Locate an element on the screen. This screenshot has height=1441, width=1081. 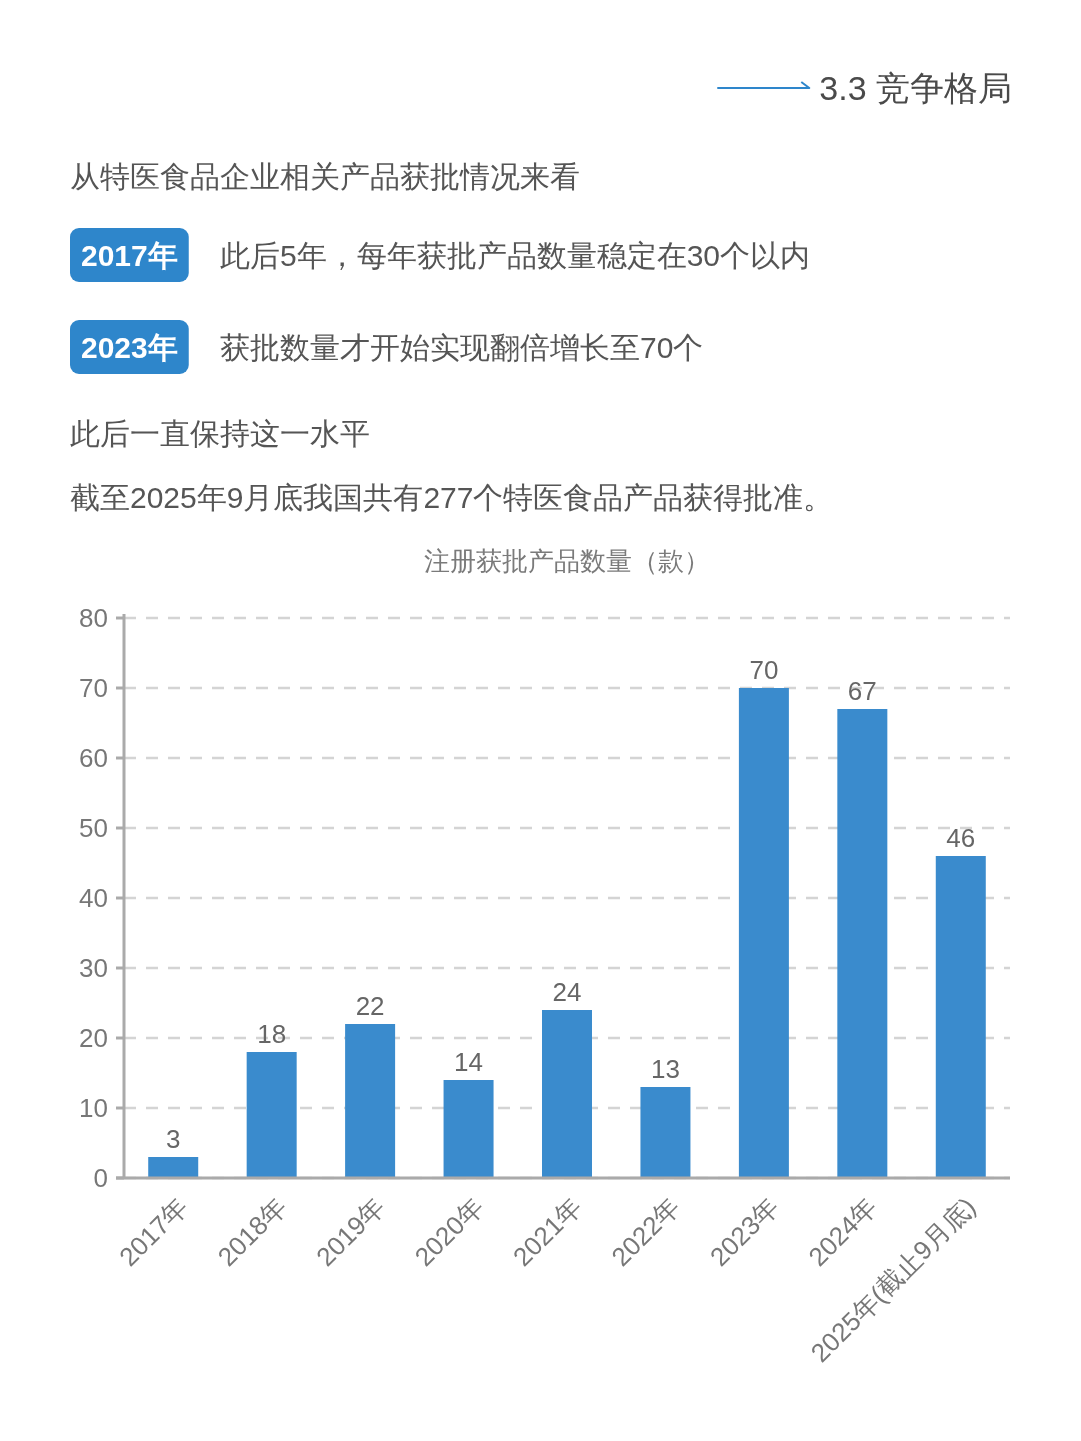
text: 2023年 is located at coordinates (129, 347).